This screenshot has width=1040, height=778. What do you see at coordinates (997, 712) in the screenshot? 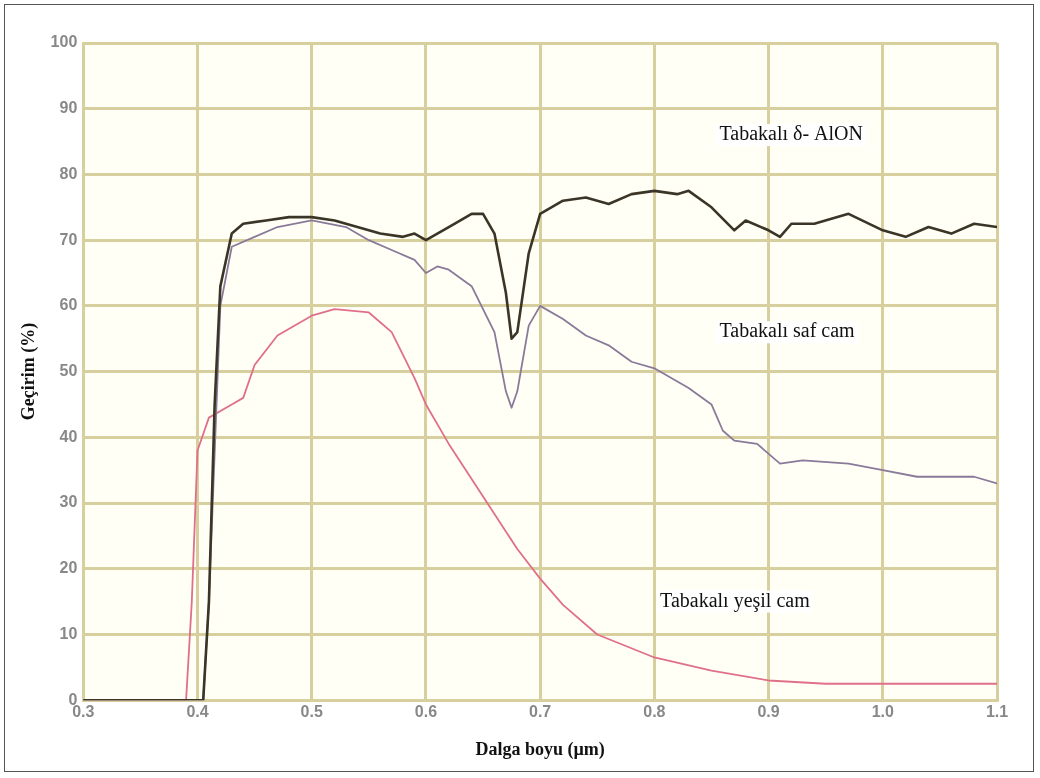
I see `x-tick-label: 1.1` at bounding box center [997, 712].